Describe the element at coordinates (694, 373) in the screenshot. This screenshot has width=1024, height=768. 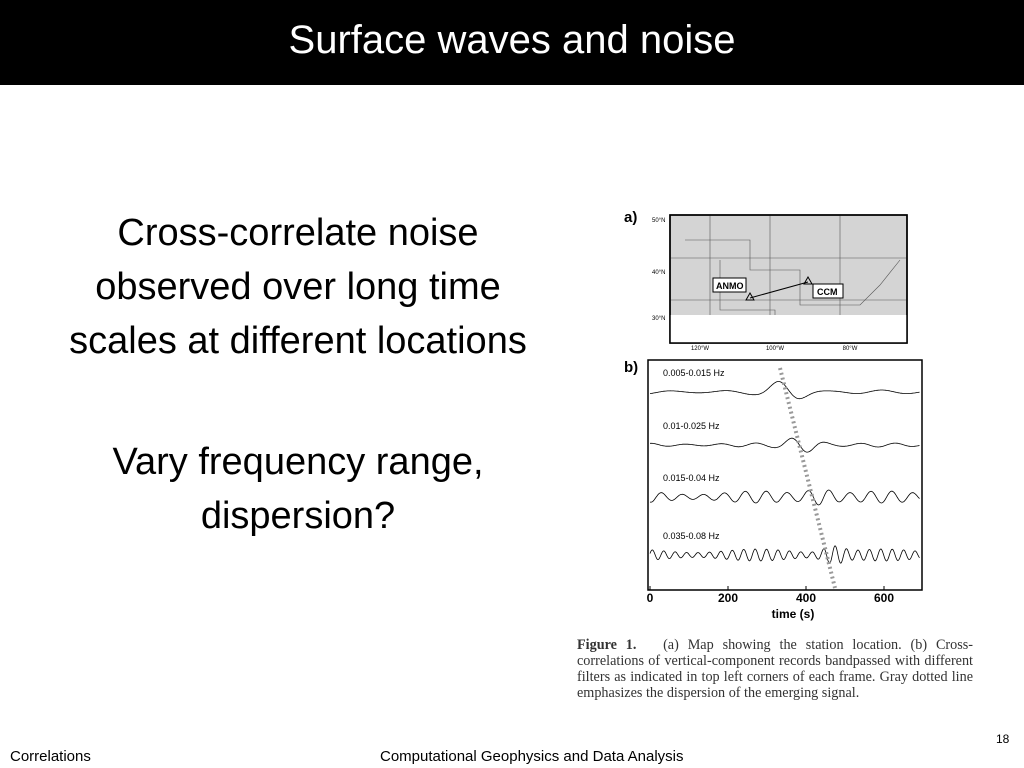
I see `trace-label: 0.005-0.015 Hz` at that location.